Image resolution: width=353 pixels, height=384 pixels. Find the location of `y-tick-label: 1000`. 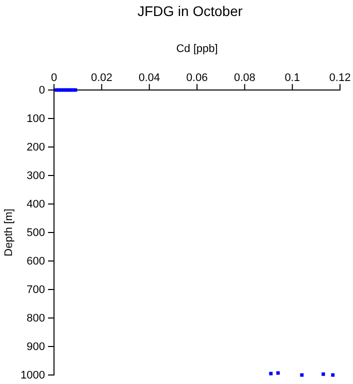

y-tick-label: 1000 is located at coordinates (32, 376).